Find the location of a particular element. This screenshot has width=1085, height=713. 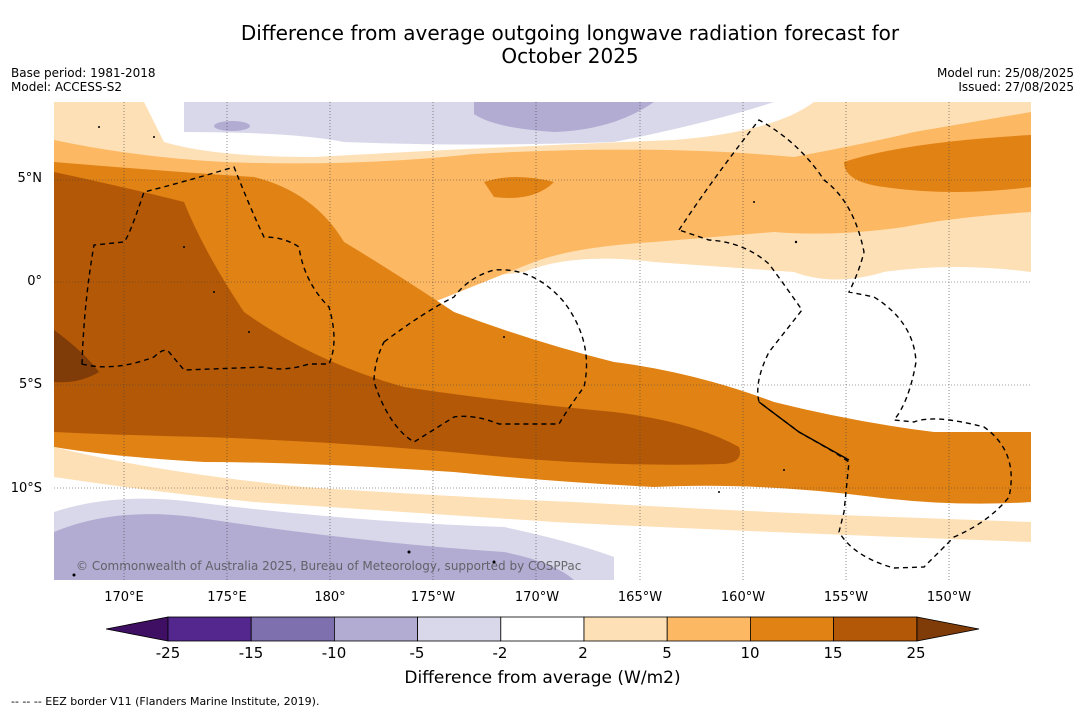

base-period: Base period: 1981-2018 is located at coordinates (83, 73).